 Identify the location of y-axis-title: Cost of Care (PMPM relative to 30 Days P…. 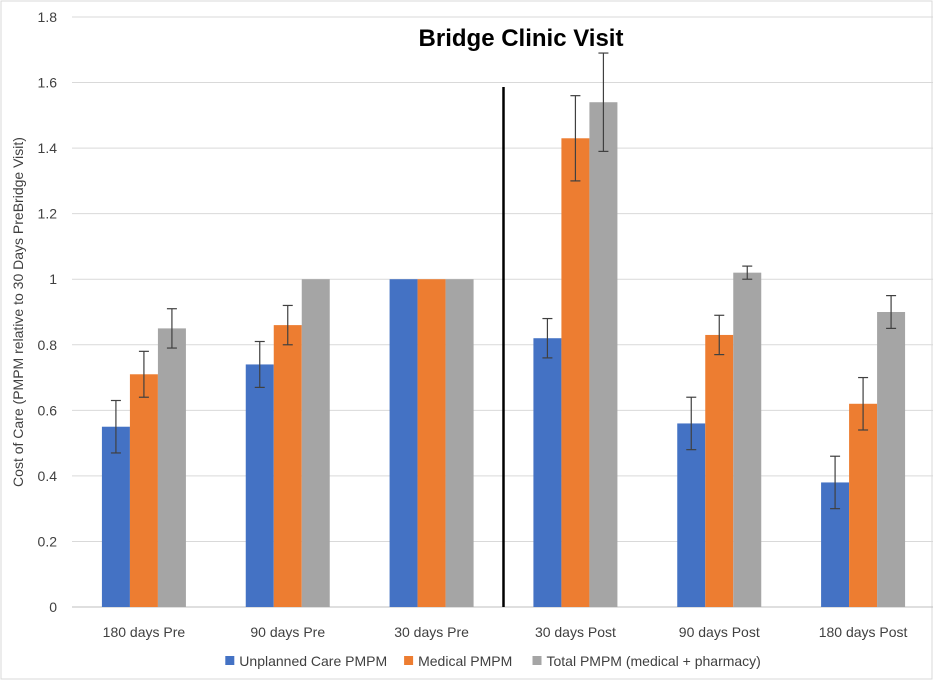
(18, 312).